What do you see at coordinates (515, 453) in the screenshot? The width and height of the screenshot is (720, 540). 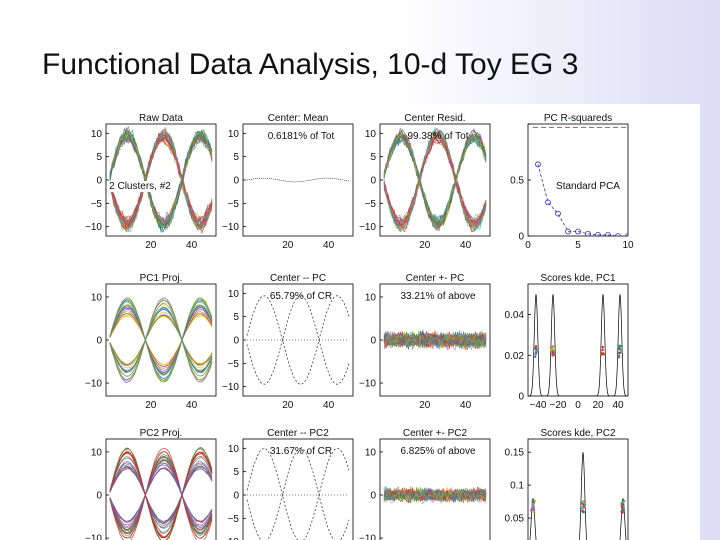 I see `y-tick-label: 0.15` at bounding box center [515, 453].